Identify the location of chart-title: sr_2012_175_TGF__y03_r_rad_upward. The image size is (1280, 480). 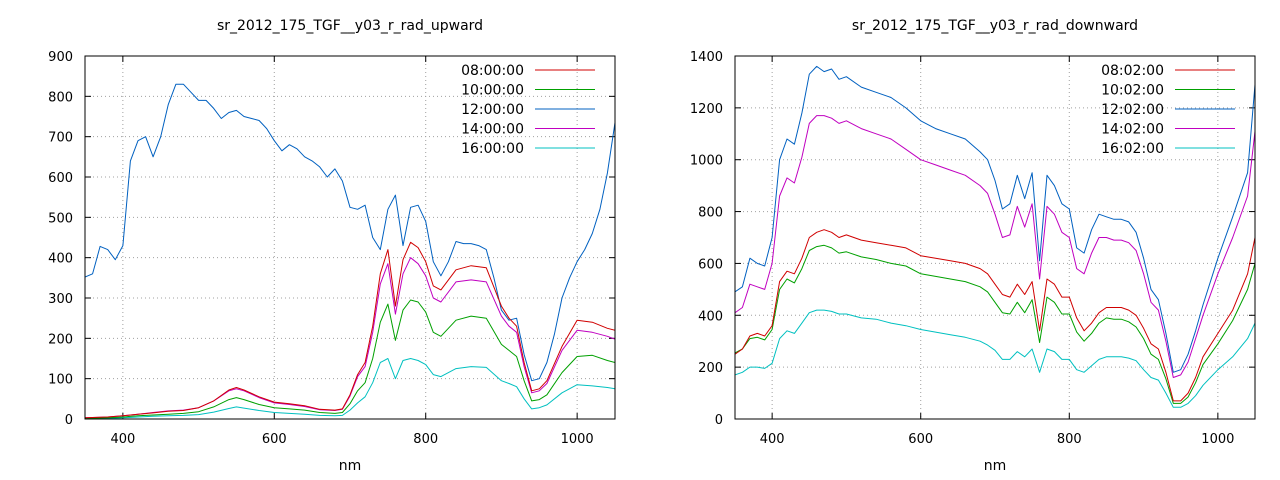
(350, 26).